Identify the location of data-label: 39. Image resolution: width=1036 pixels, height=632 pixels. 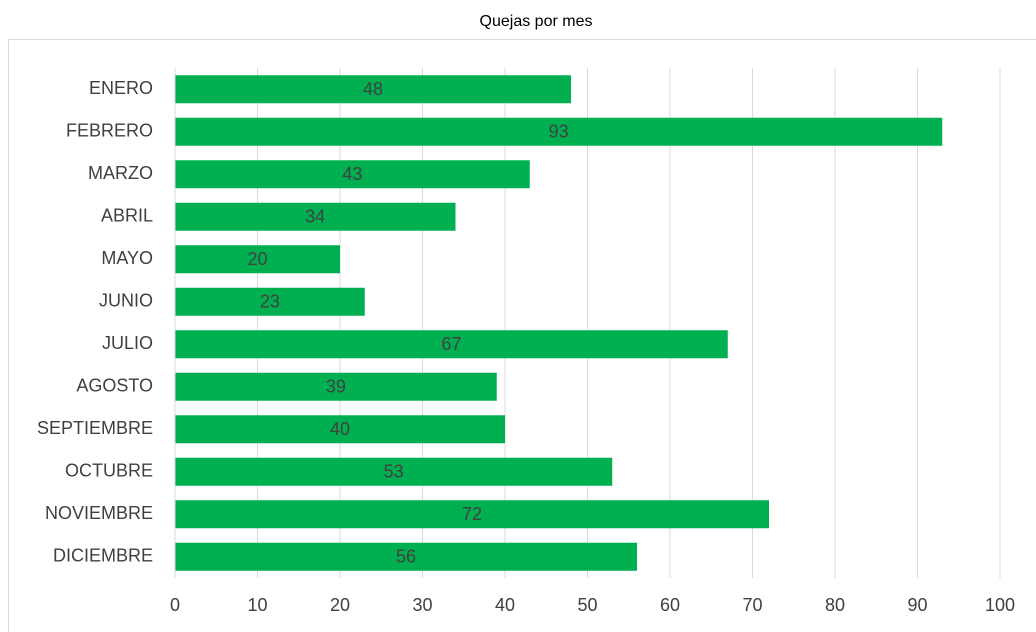
(336, 387).